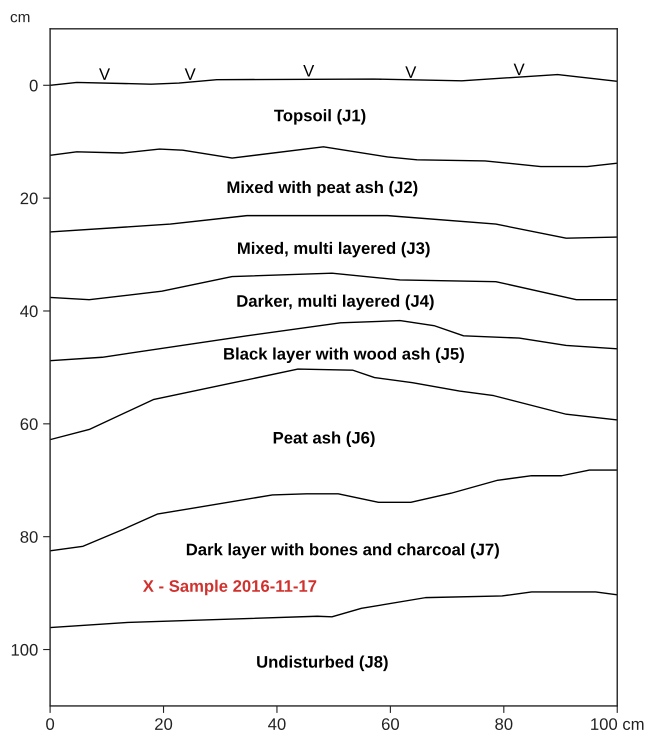 The image size is (668, 740). I want to click on y-tick-label: 20, so click(29, 198).